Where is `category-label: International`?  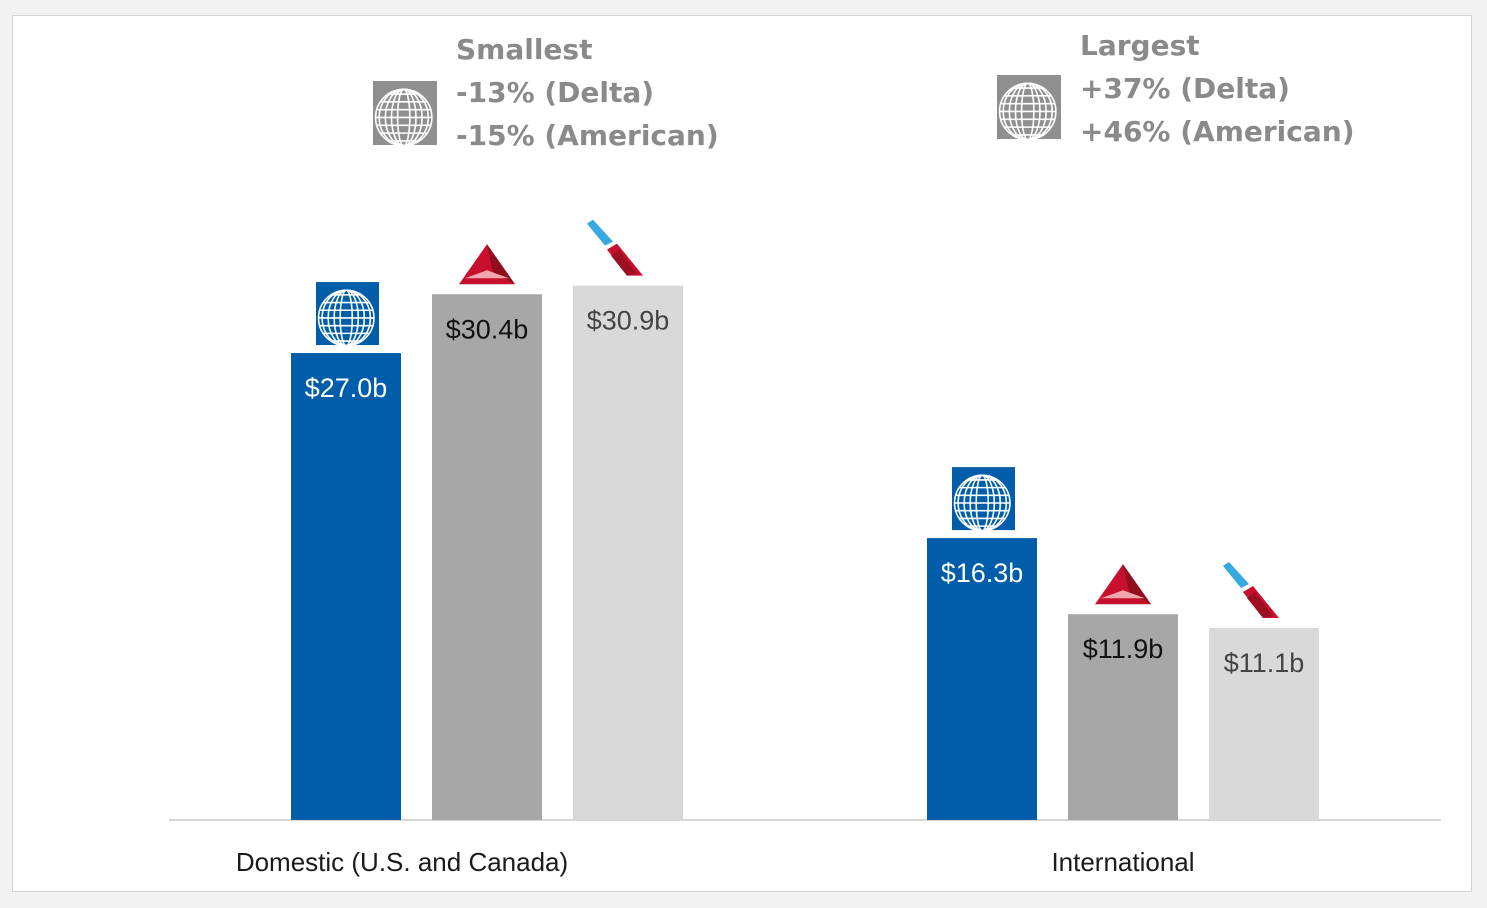 category-label: International is located at coordinates (1122, 862).